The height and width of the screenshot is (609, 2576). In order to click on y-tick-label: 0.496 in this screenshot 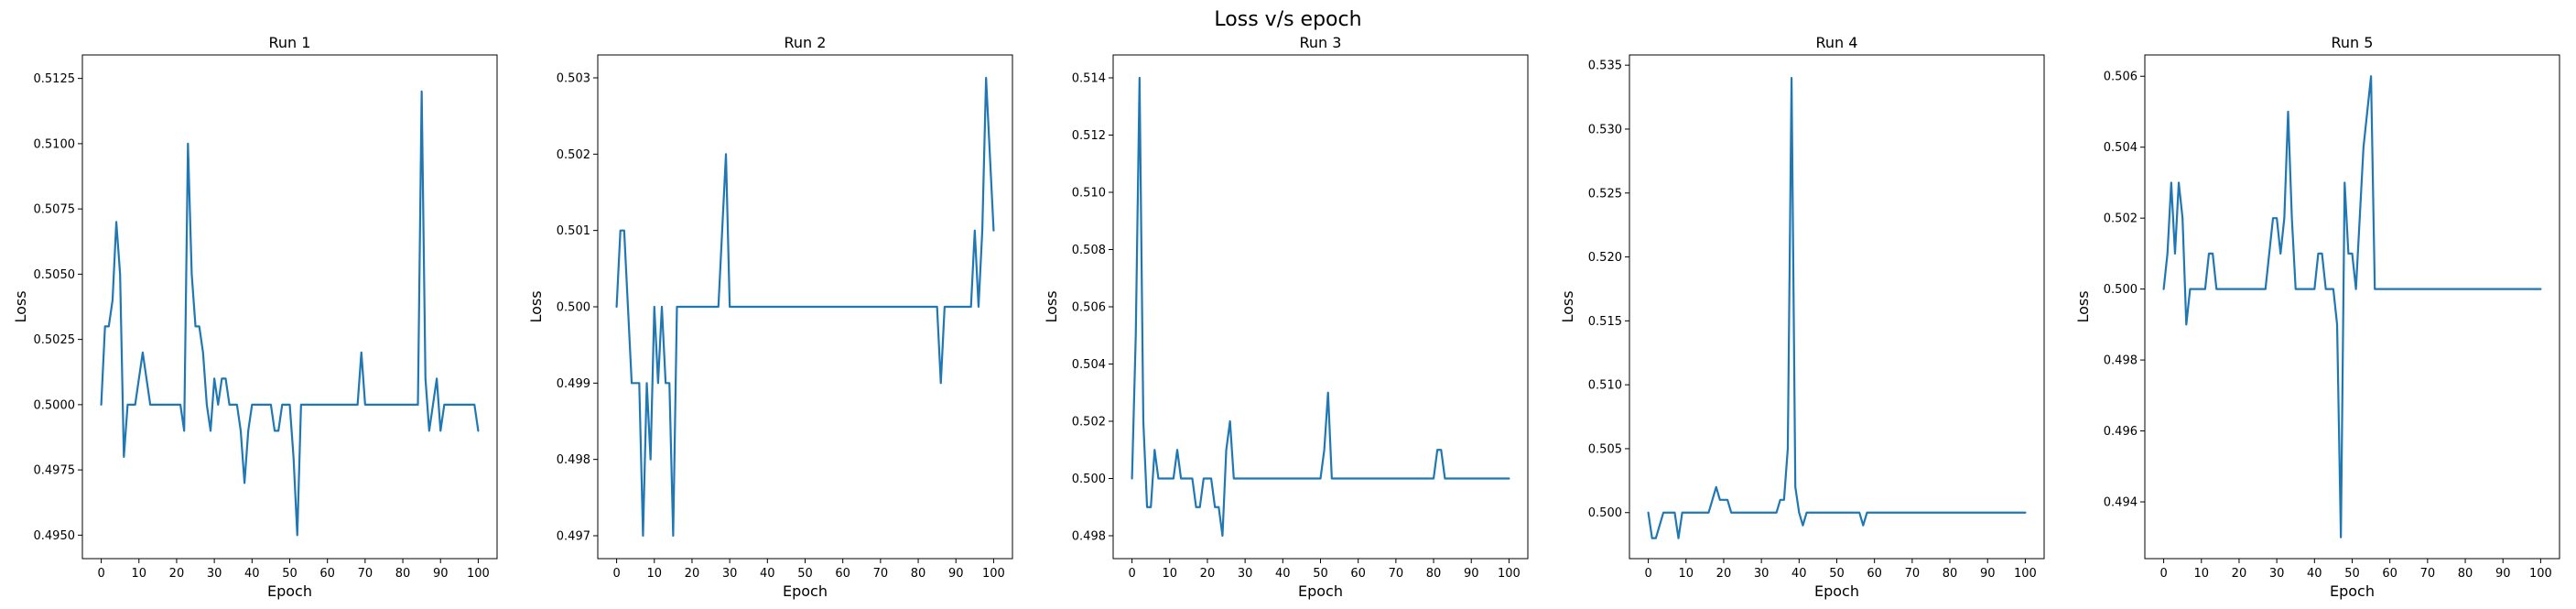, I will do `click(2121, 432)`.